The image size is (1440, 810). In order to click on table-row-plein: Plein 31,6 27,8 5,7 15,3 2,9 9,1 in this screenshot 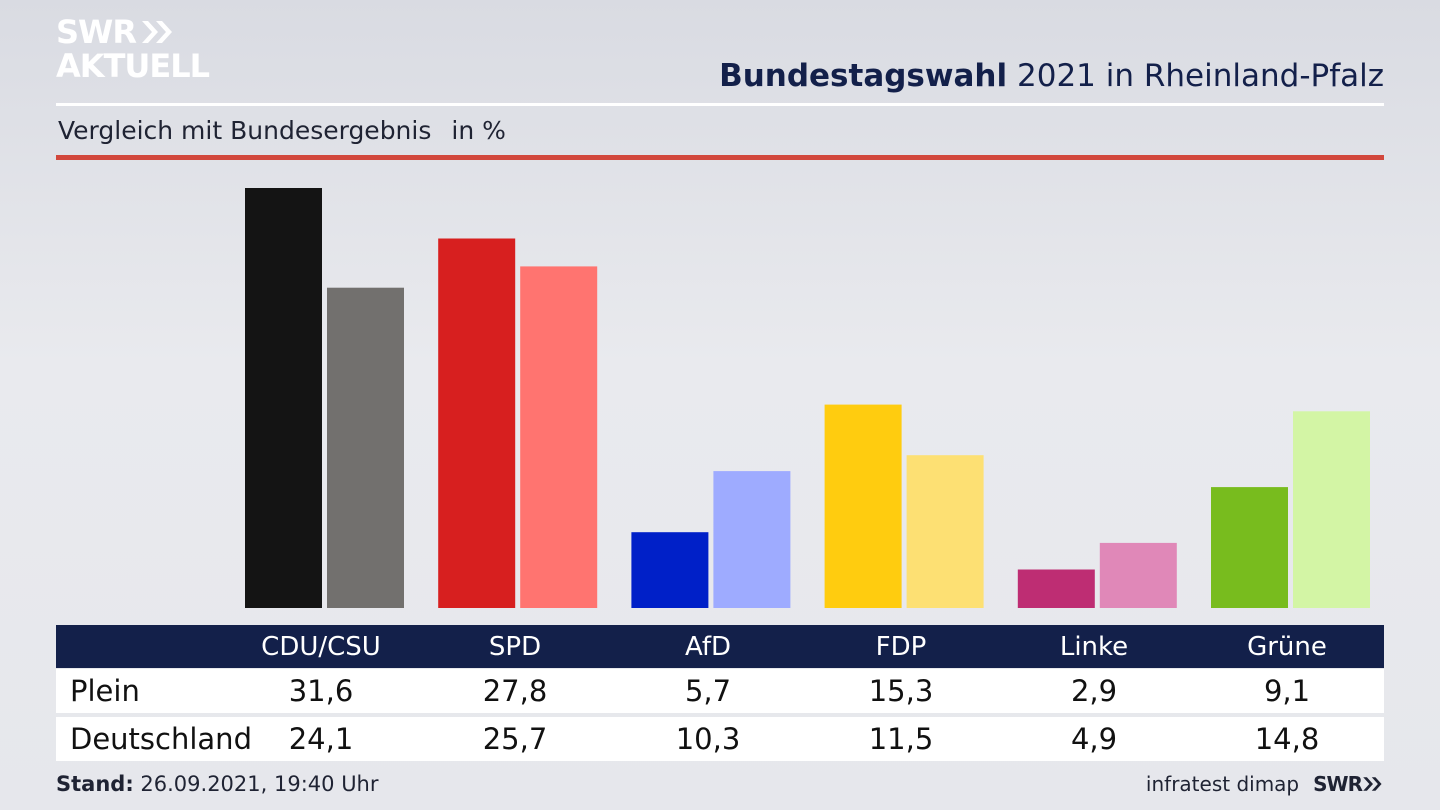, I will do `click(720, 691)`.